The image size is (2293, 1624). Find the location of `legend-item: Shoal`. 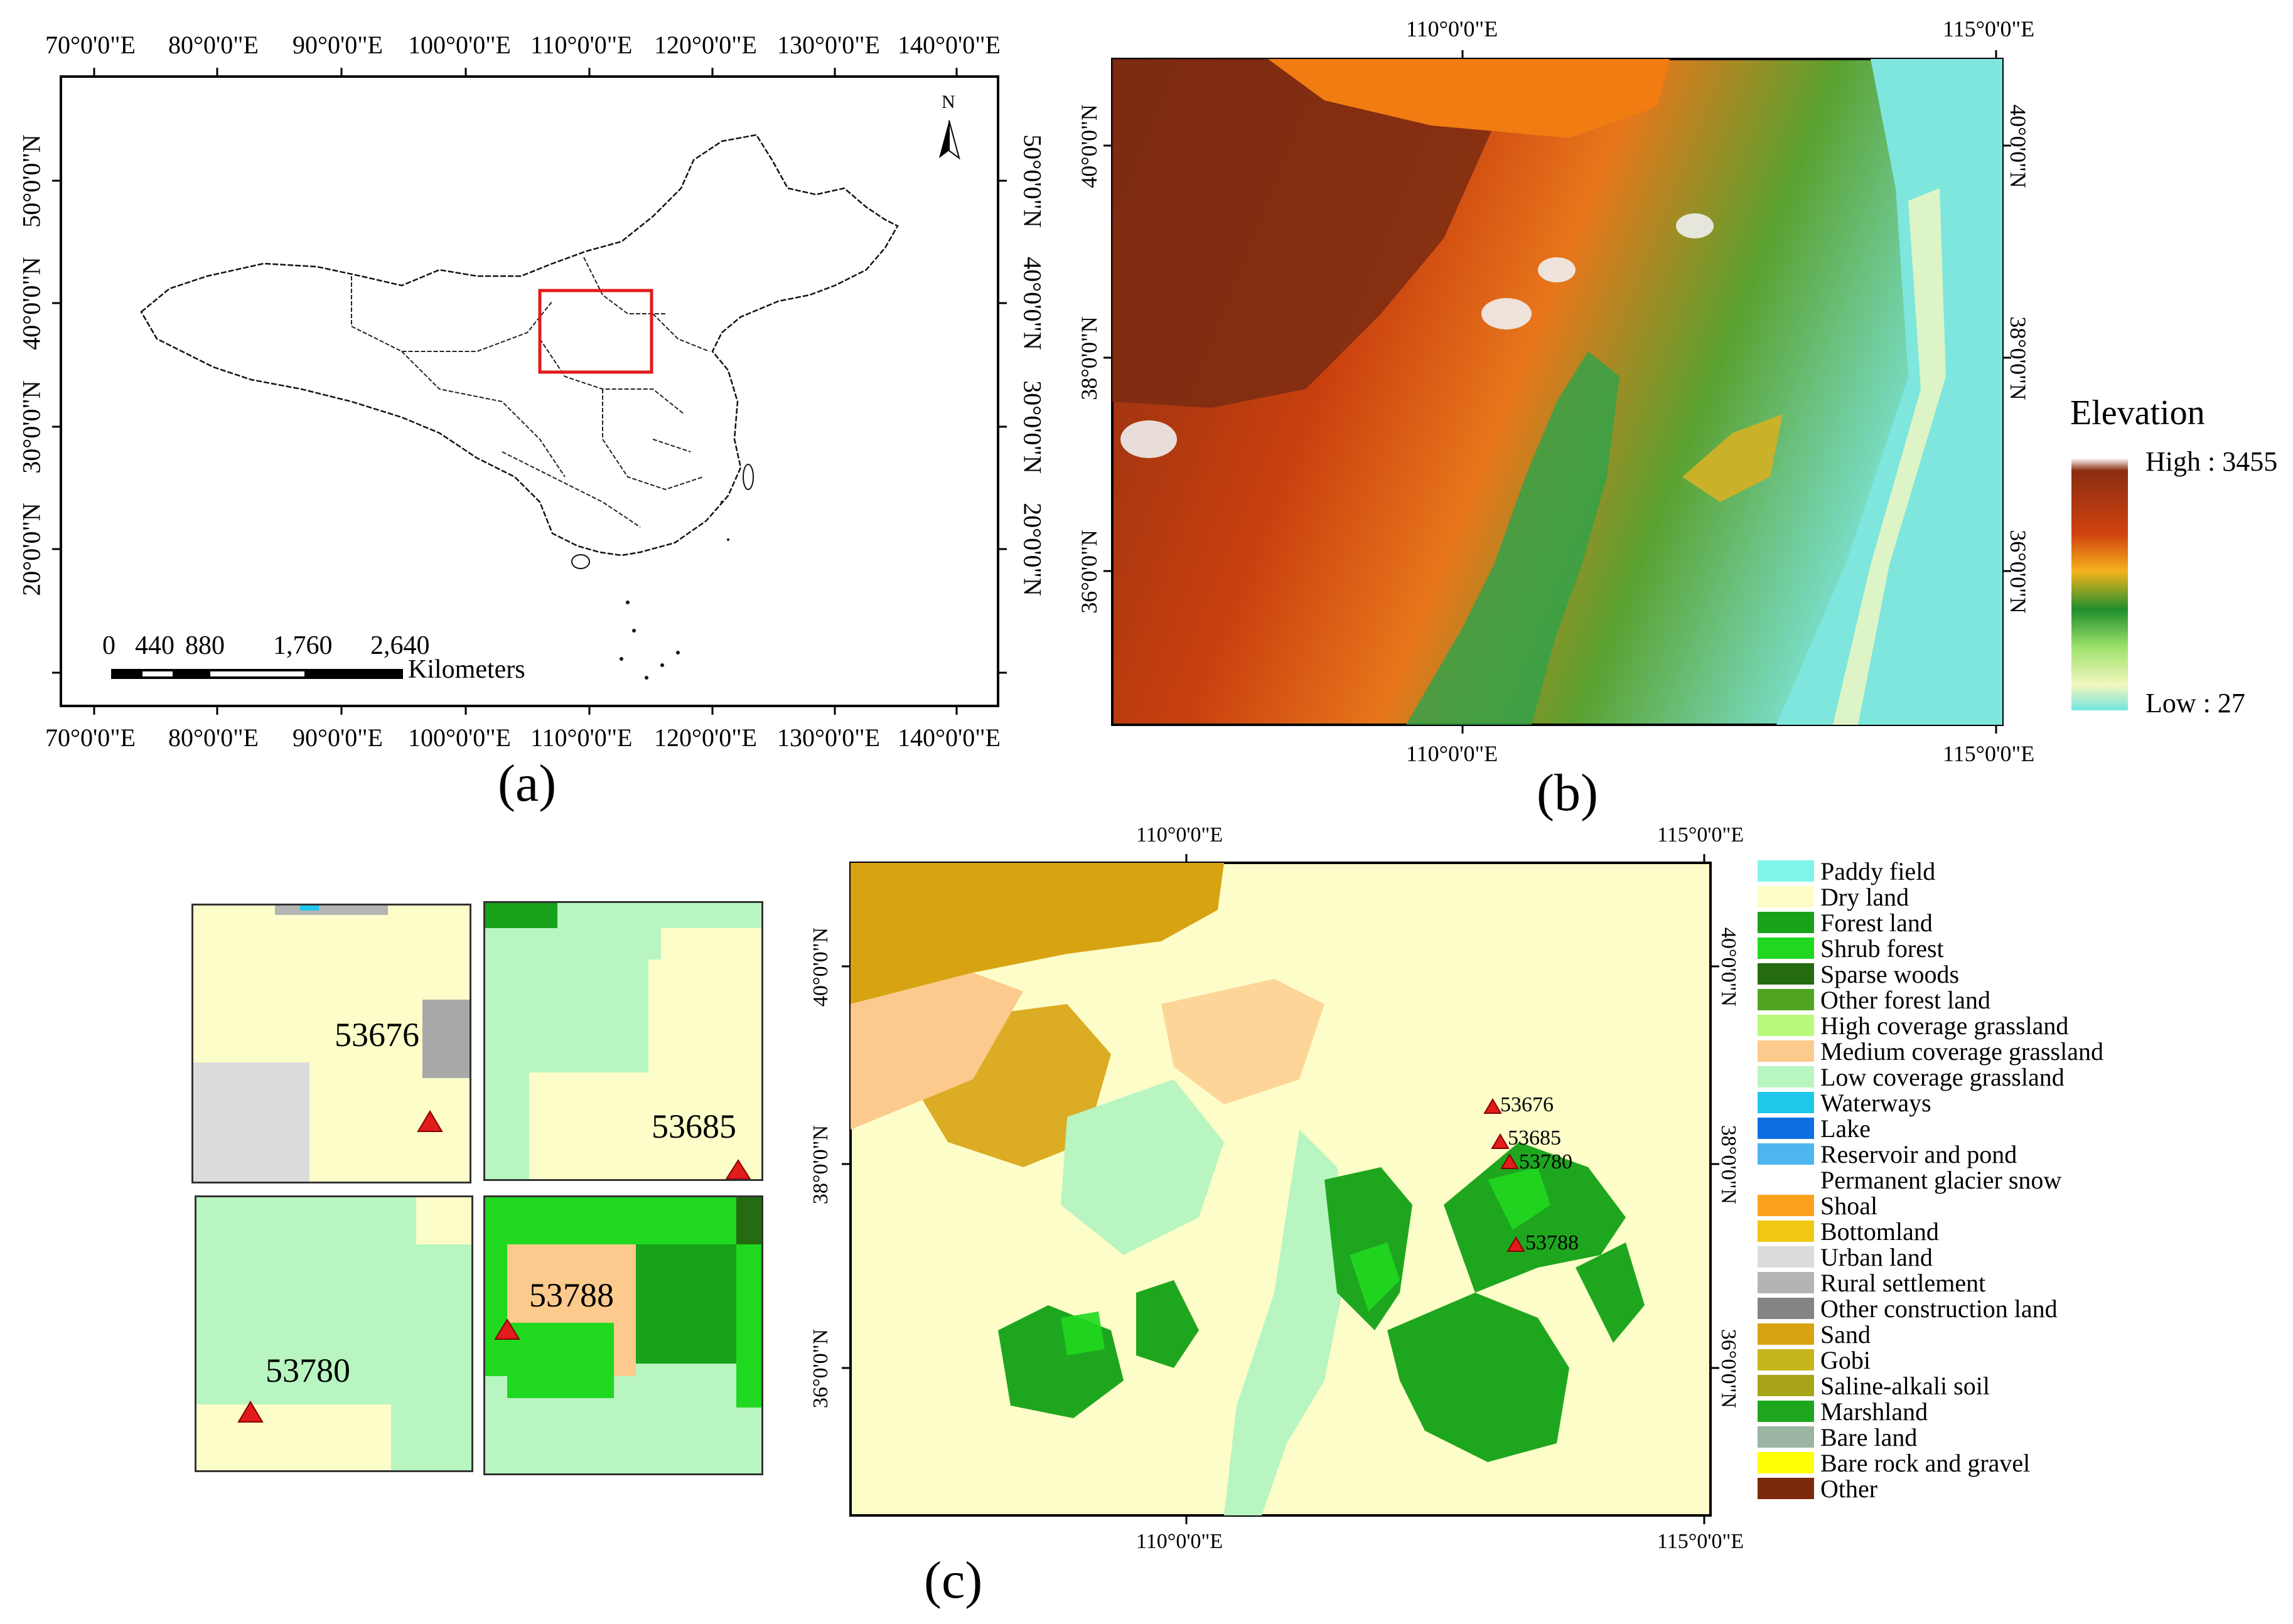

legend-item: Shoal is located at coordinates (1817, 1206).